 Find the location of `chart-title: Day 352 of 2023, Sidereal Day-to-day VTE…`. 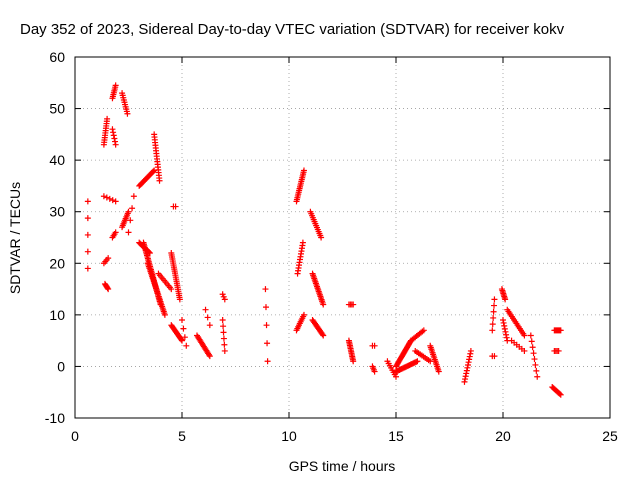

chart-title: Day 352 of 2023, Sidereal Day-to-day VTE… is located at coordinates (292, 29).